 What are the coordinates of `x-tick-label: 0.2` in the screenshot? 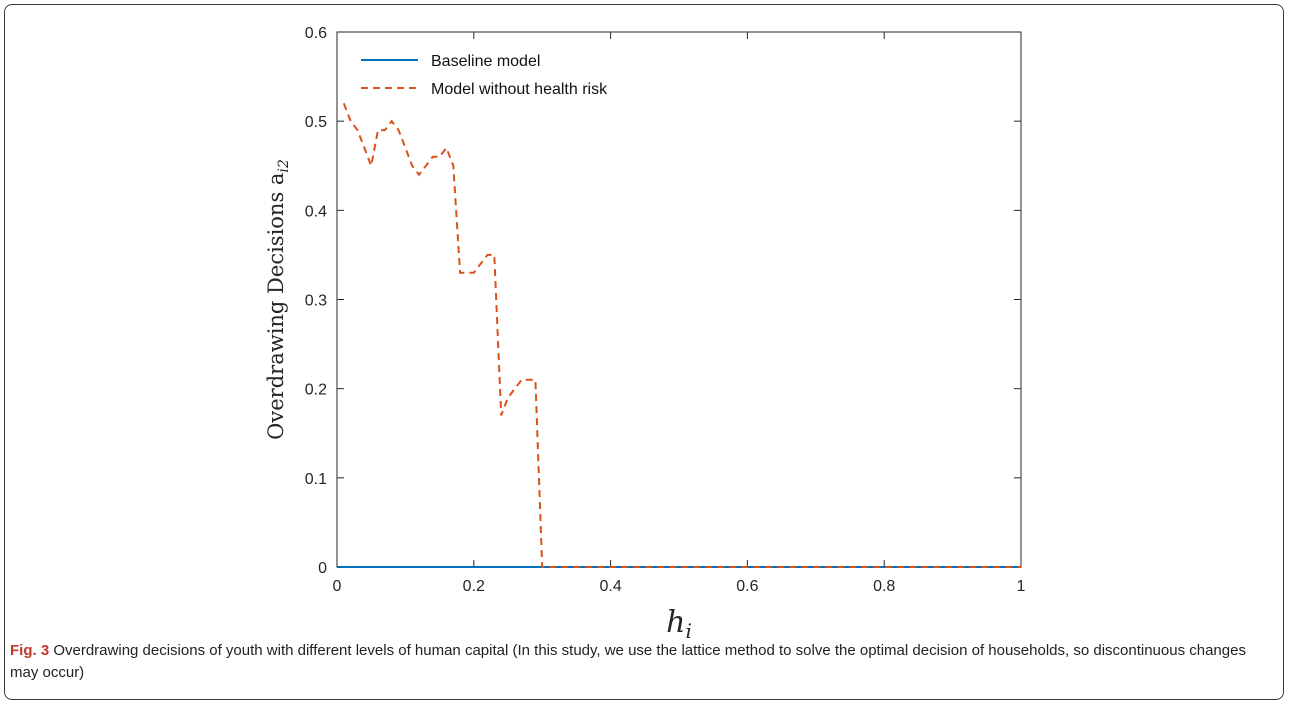 It's located at (474, 586).